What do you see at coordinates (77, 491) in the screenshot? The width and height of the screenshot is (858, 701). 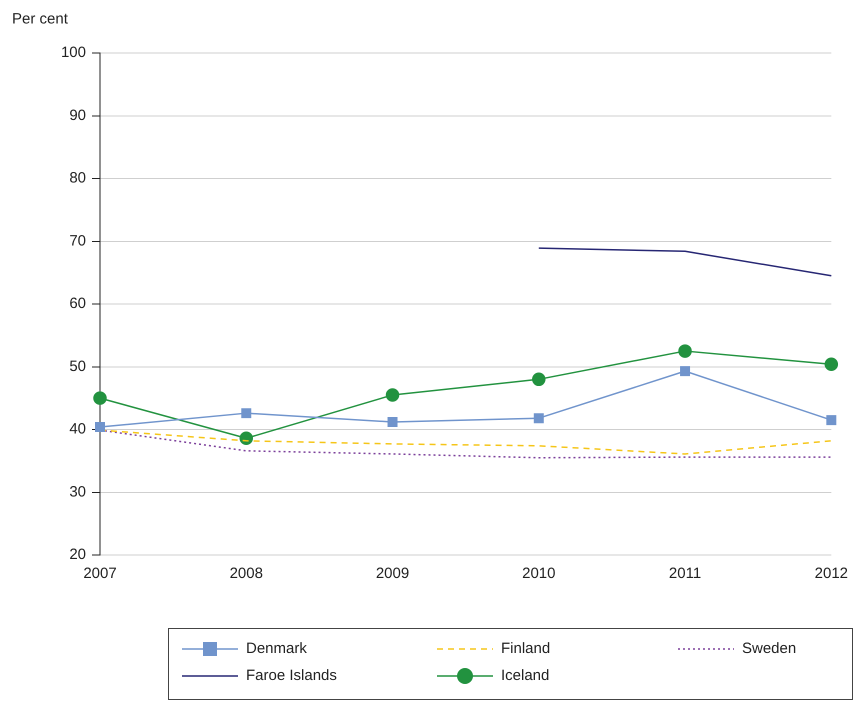 I see `y-tick-label: 30` at bounding box center [77, 491].